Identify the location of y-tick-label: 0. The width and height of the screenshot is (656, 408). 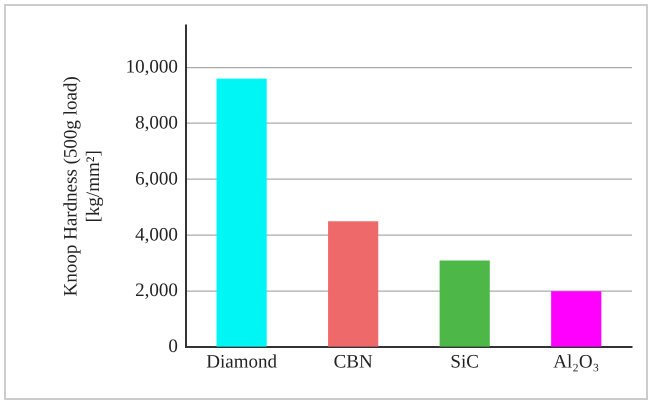
(173, 347).